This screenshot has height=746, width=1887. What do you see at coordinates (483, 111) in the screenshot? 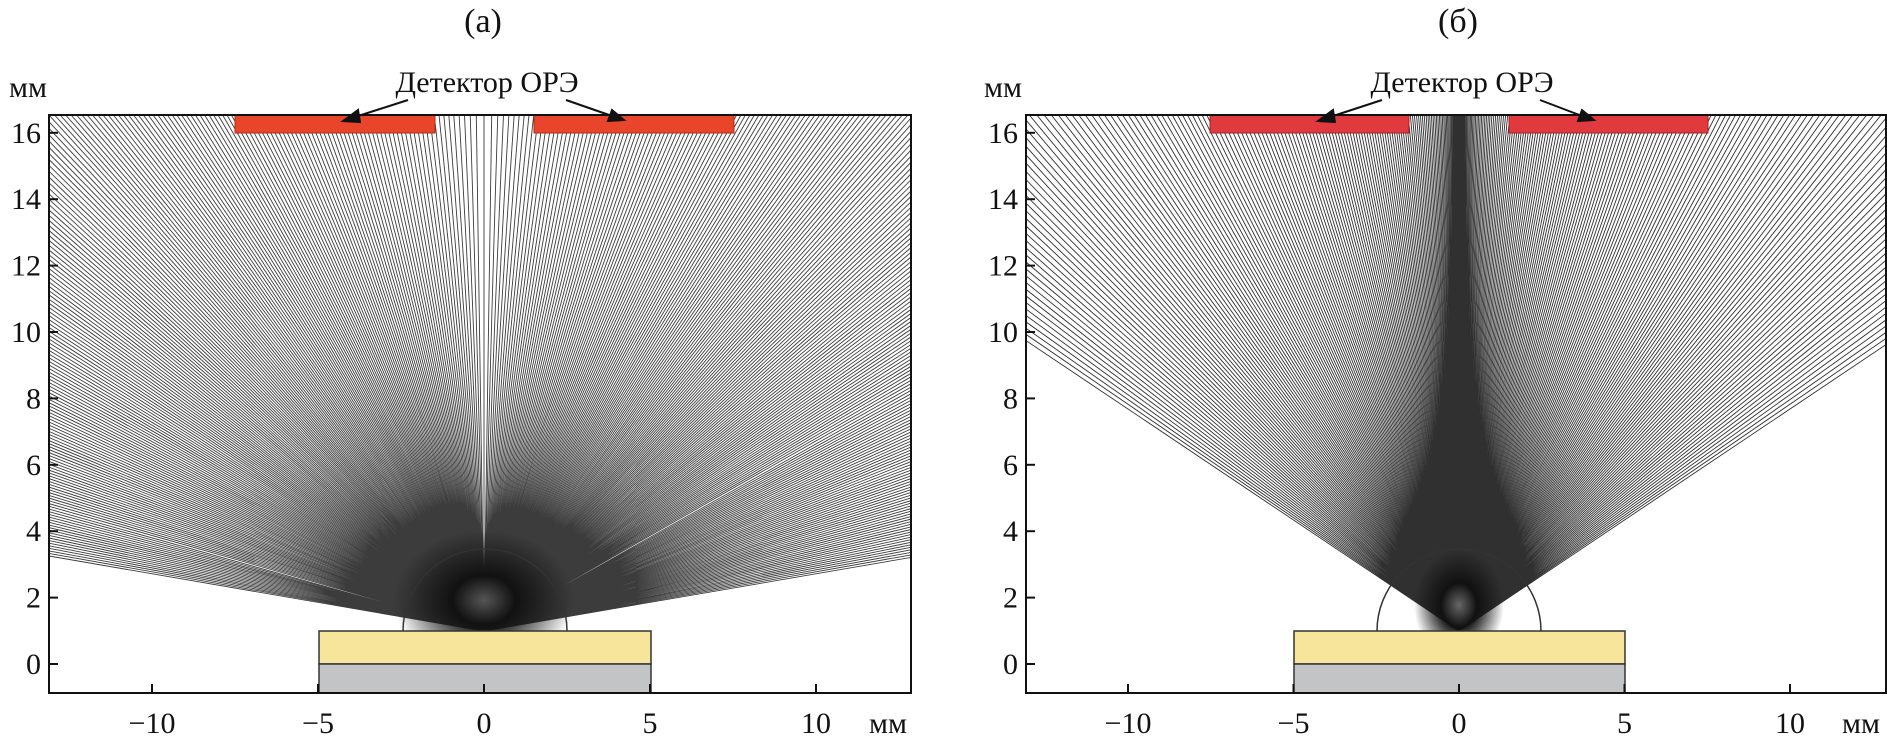
I see `panel-a-detector-arrows` at bounding box center [483, 111].